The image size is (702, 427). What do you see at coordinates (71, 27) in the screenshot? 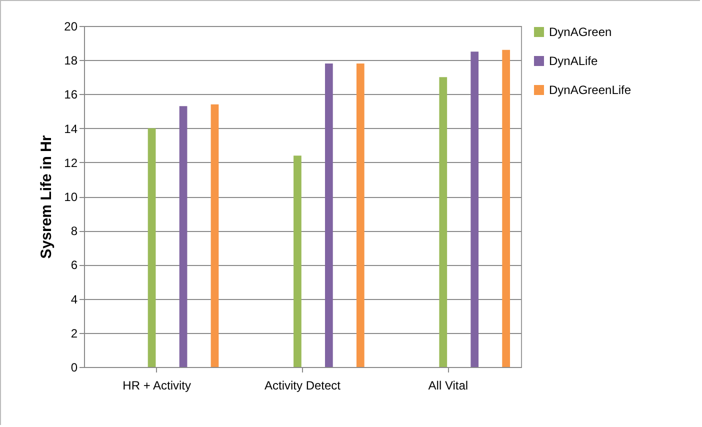
I see `y-tick-label: 20` at bounding box center [71, 27].